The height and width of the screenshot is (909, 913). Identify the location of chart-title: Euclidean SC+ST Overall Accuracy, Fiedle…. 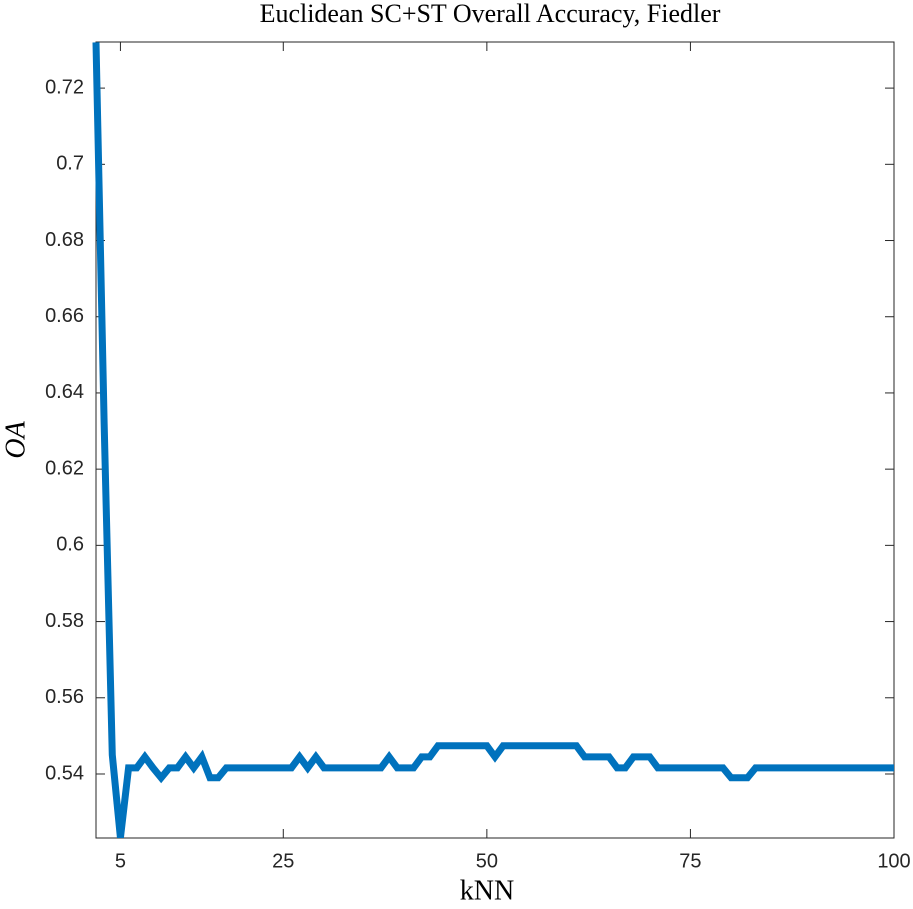
(490, 14).